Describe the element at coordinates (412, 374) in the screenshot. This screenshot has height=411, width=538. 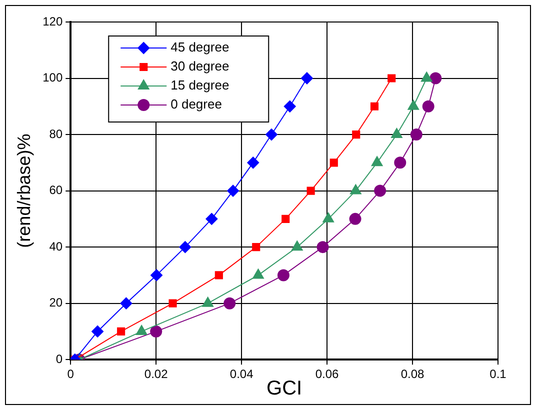
I see `x-tick-label: 0.08` at that location.